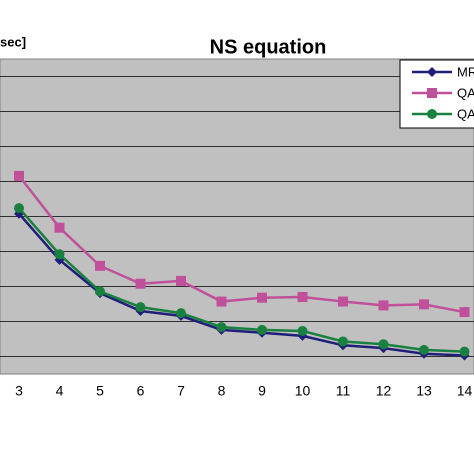  What do you see at coordinates (13, 41) in the screenshot?
I see `y-axis-label: sec]` at bounding box center [13, 41].